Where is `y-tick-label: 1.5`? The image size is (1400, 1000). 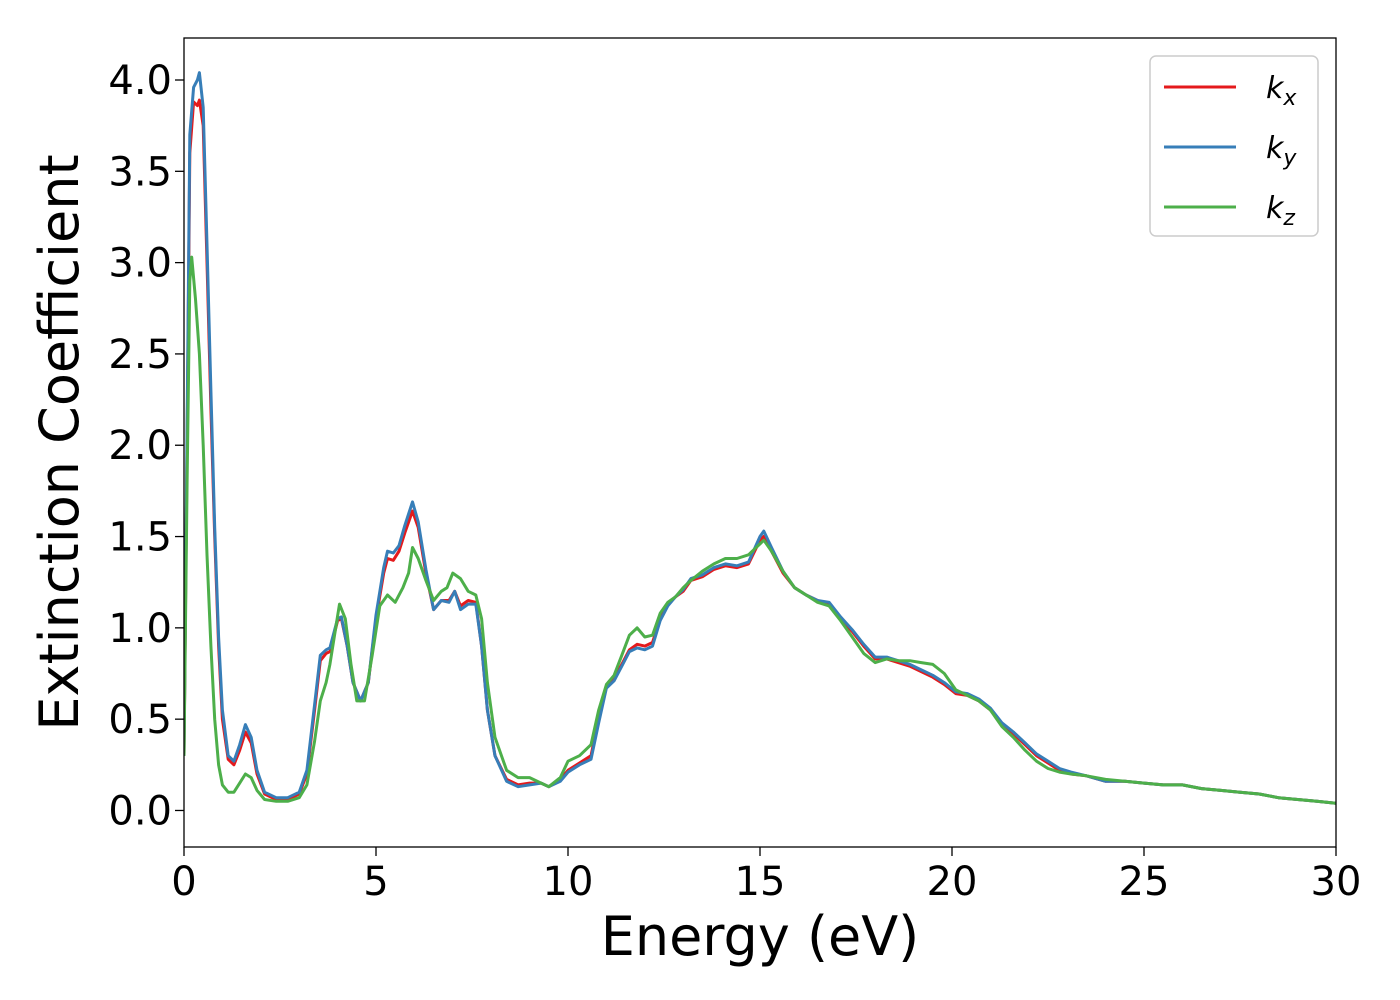
y-tick-label: 1.5 is located at coordinates (140, 538).